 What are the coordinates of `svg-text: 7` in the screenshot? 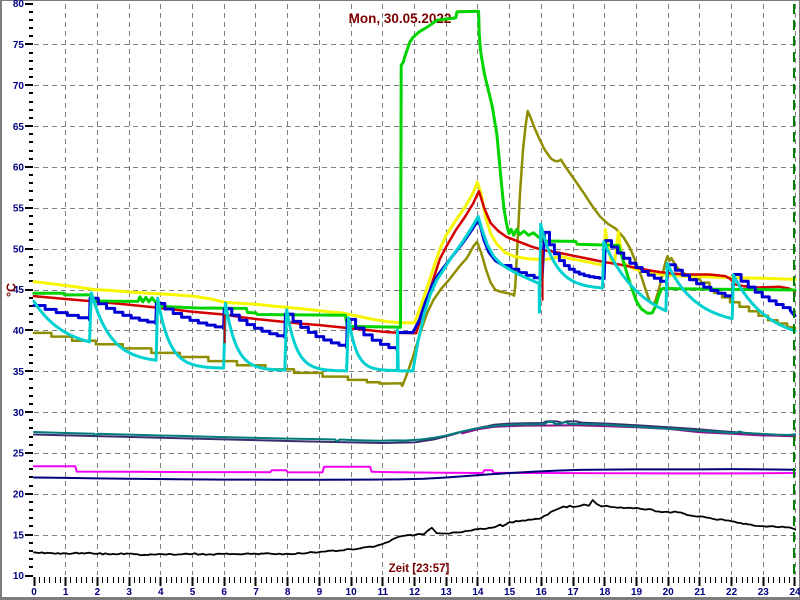 It's located at (256, 592).